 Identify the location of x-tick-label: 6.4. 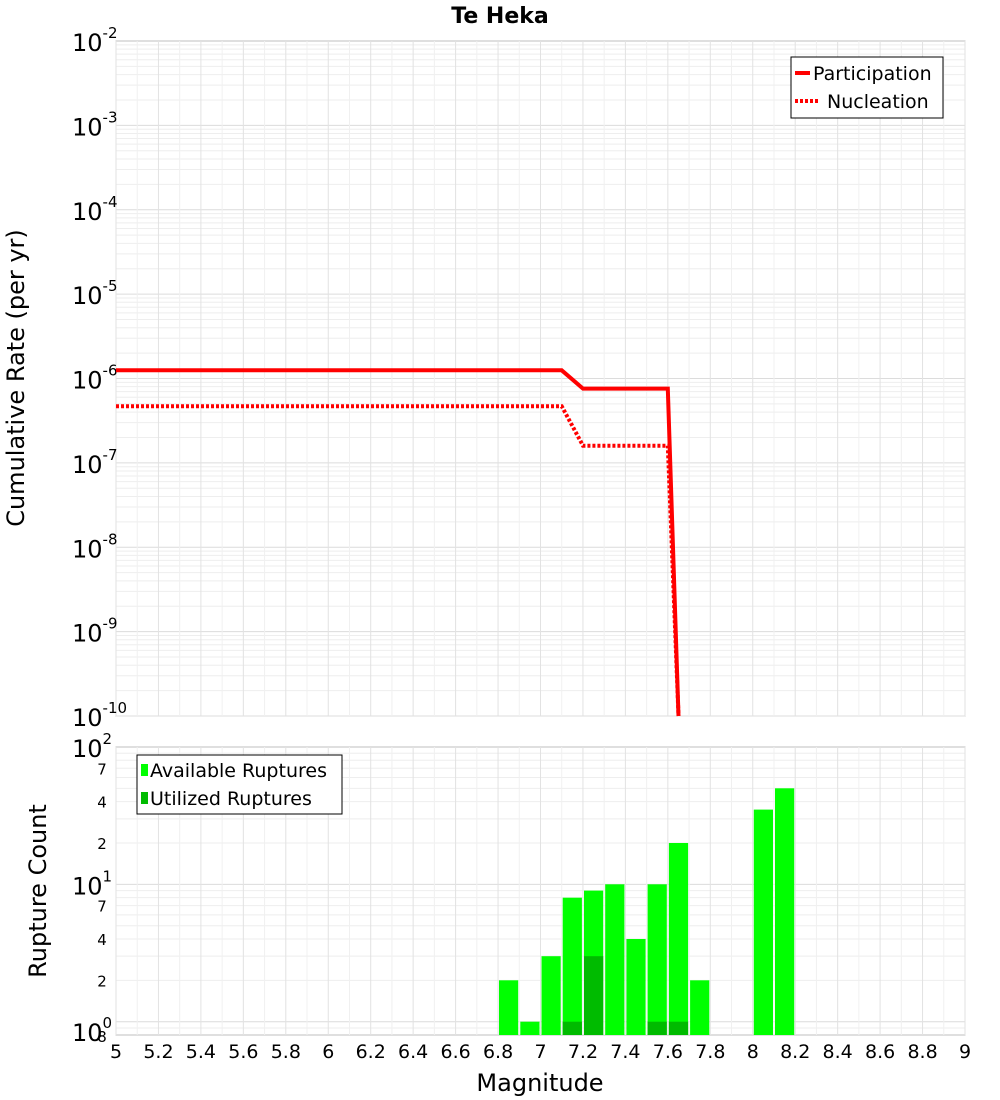
(413, 1052).